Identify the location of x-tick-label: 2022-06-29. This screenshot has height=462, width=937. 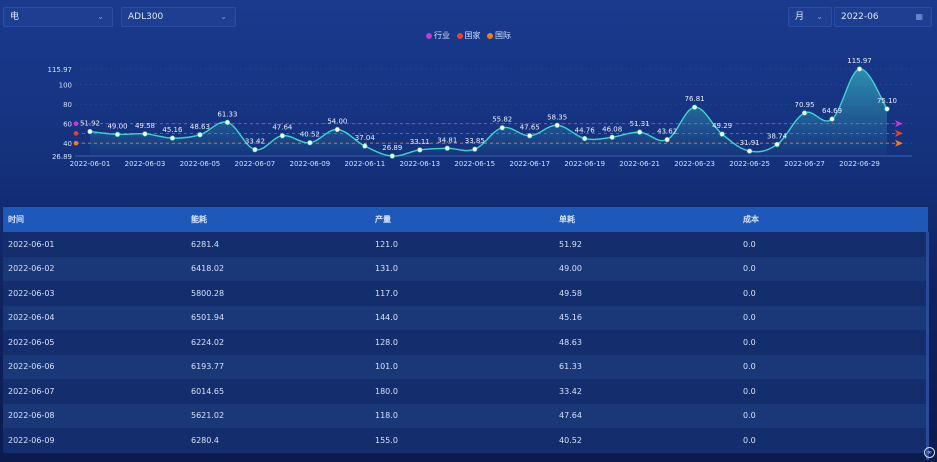
(859, 164).